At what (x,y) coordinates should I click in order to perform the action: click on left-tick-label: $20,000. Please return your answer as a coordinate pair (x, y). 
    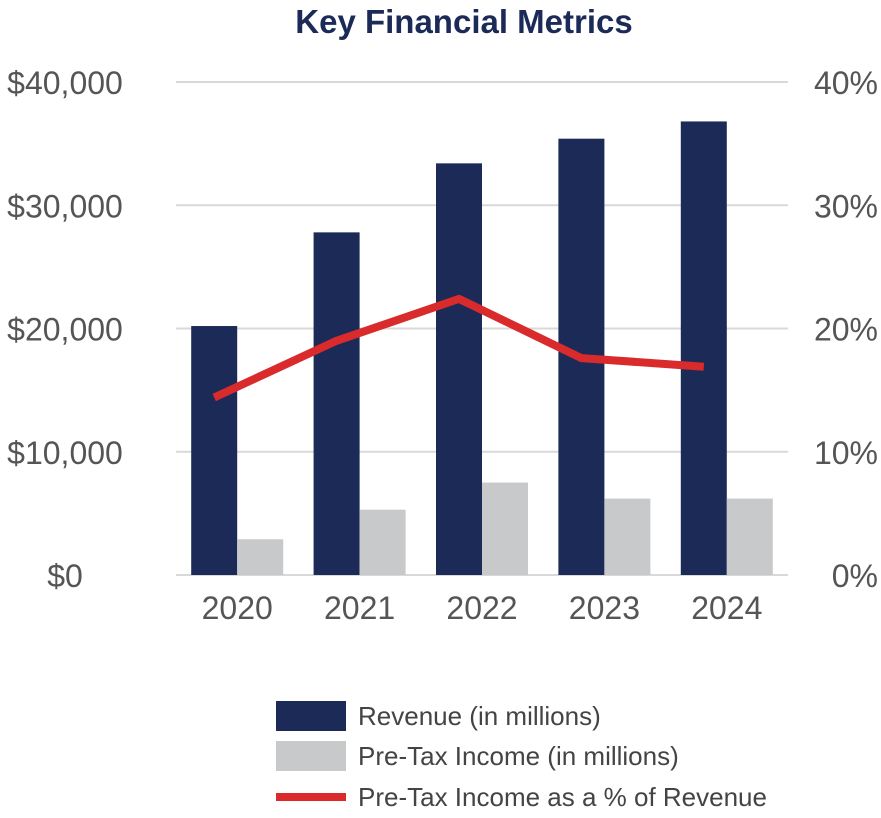
    Looking at the image, I should click on (65, 330).